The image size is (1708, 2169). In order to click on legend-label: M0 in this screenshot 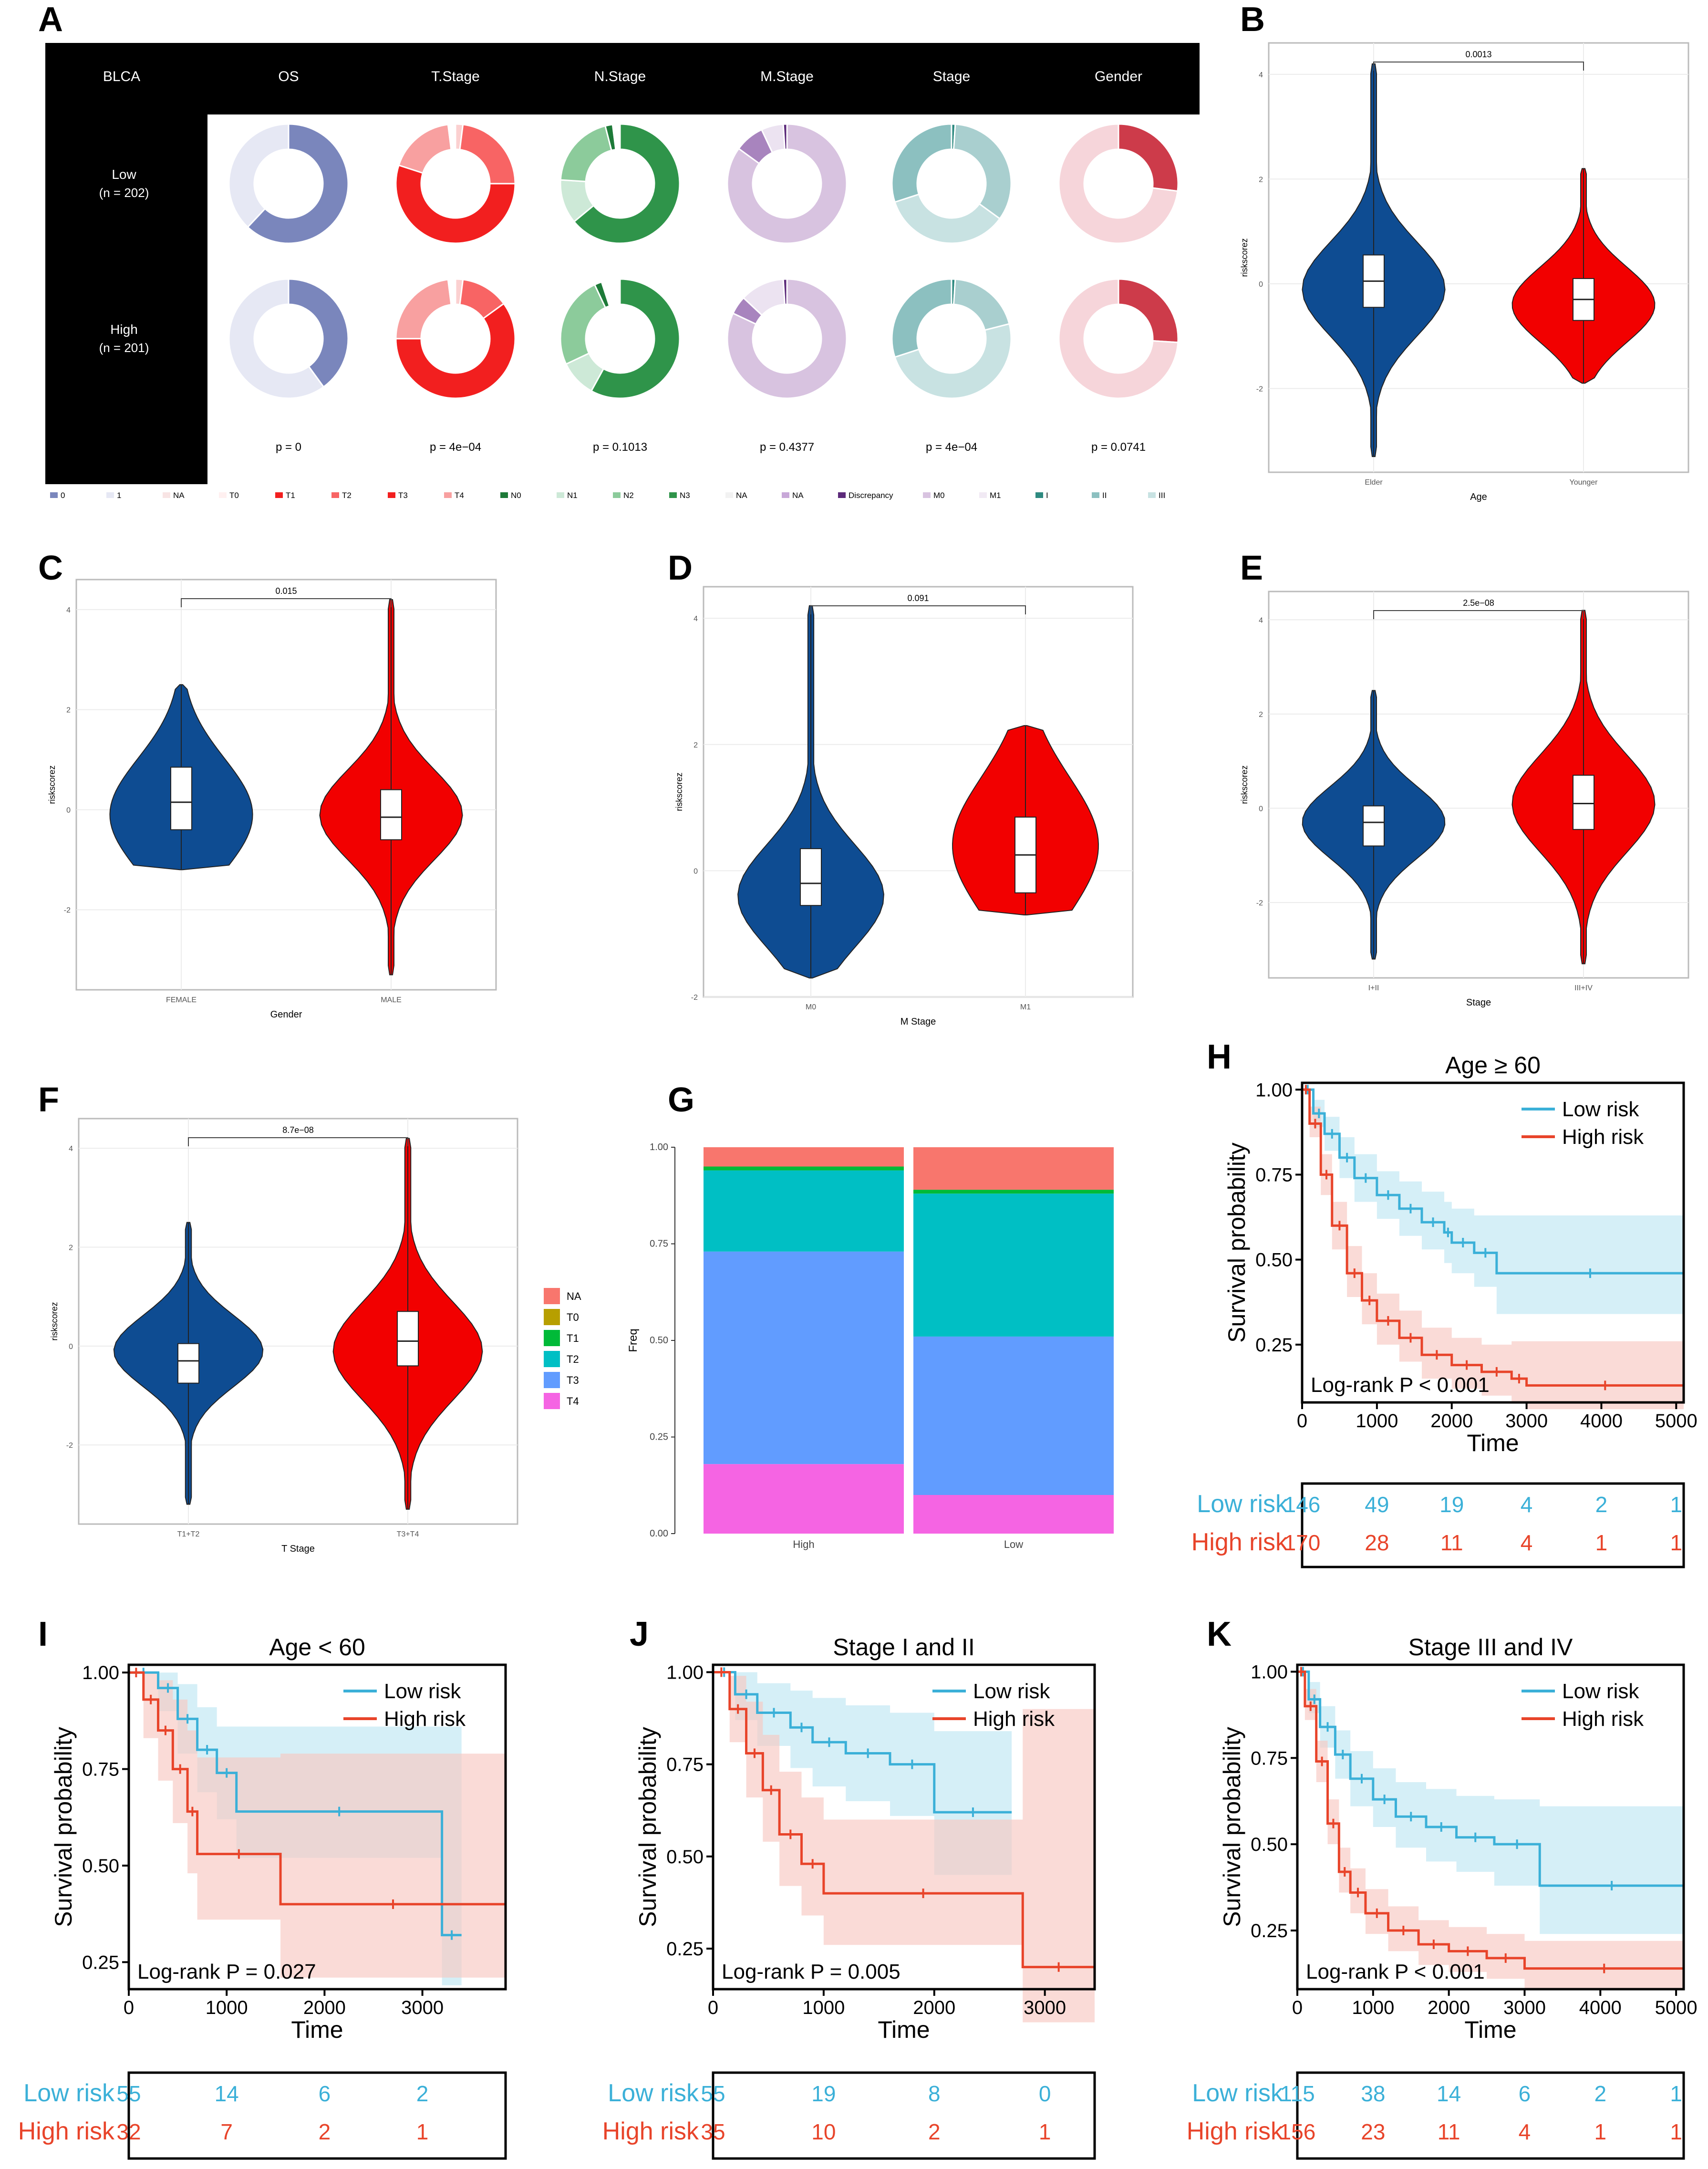, I will do `click(939, 495)`.